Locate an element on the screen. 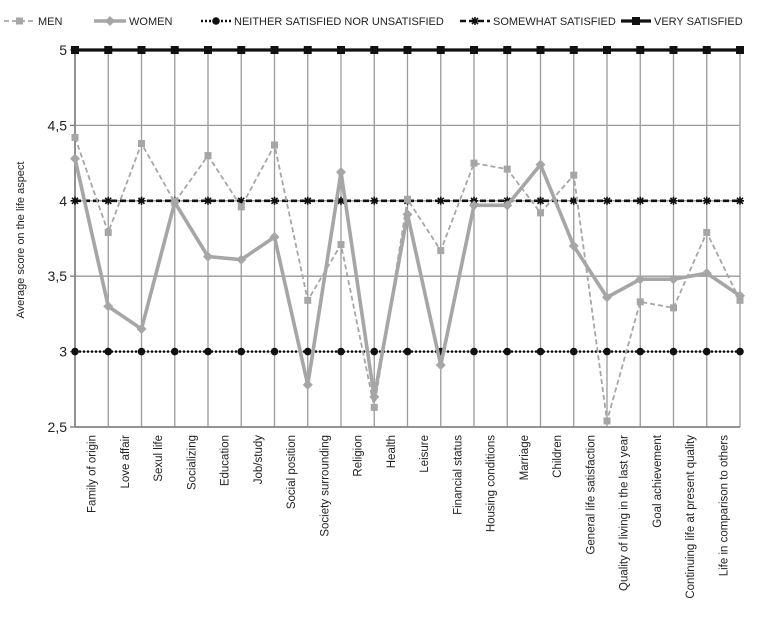  x-category-label: Leisure is located at coordinates (425, 454).